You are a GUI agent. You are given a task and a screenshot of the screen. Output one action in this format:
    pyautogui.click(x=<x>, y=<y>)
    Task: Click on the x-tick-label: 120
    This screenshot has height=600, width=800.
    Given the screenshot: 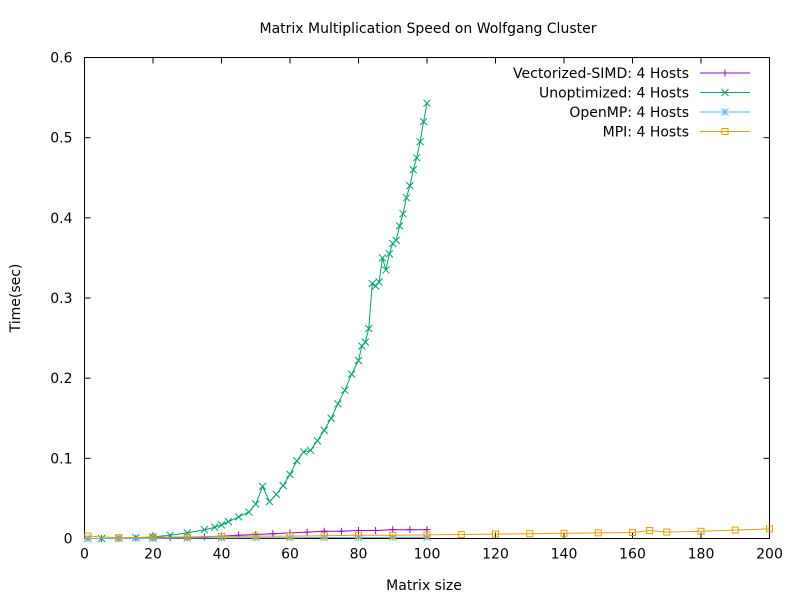 What is the action you would take?
    pyautogui.click(x=495, y=555)
    